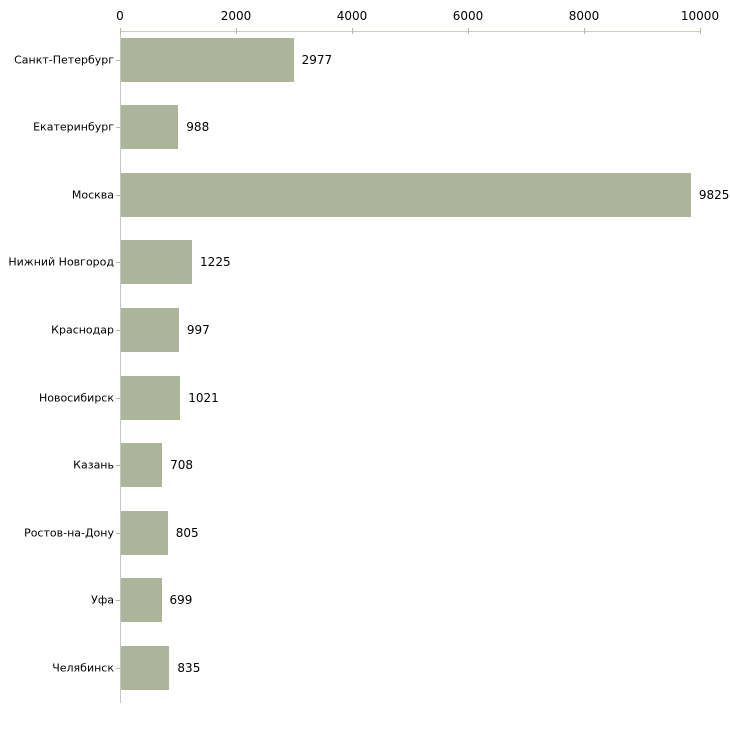 This screenshot has height=730, width=730. I want to click on x-tick-label: 4000, so click(352, 16).